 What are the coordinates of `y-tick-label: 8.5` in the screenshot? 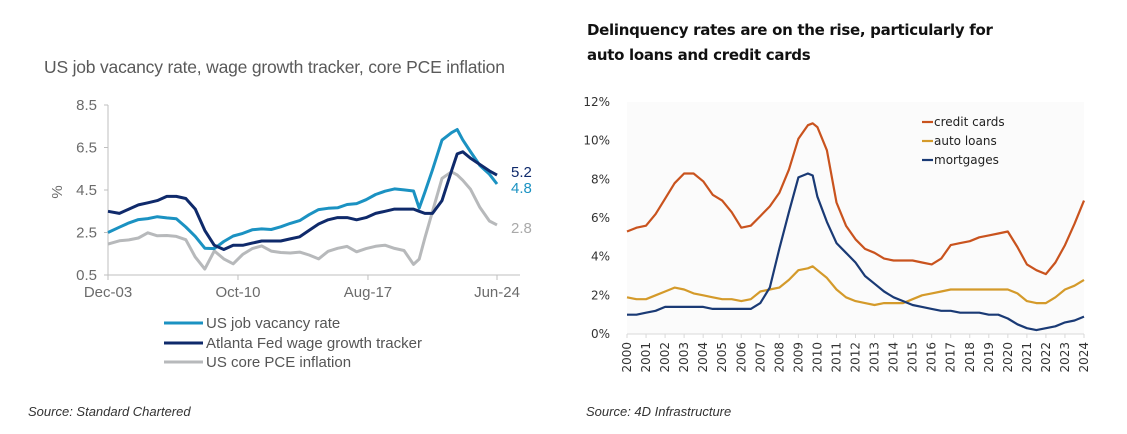 It's located at (86, 105).